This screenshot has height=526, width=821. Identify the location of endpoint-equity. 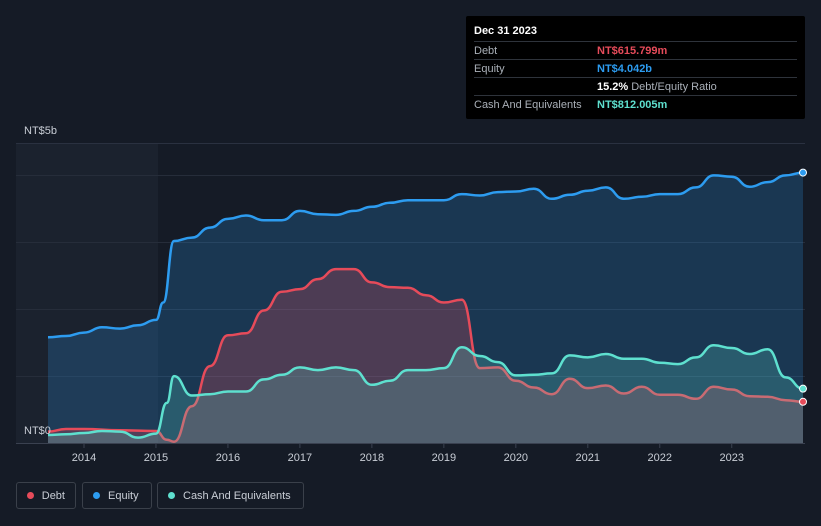
(803, 172).